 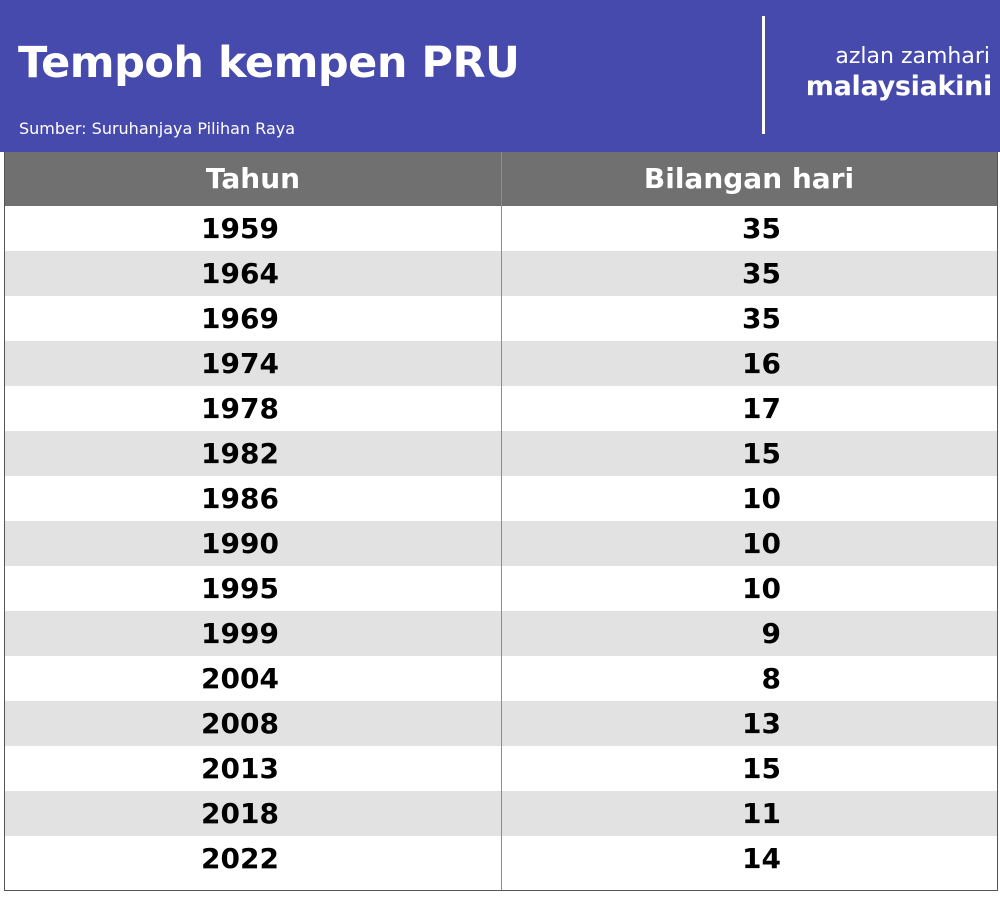 I want to click on column-header-year: Tahun, so click(x=253, y=178).